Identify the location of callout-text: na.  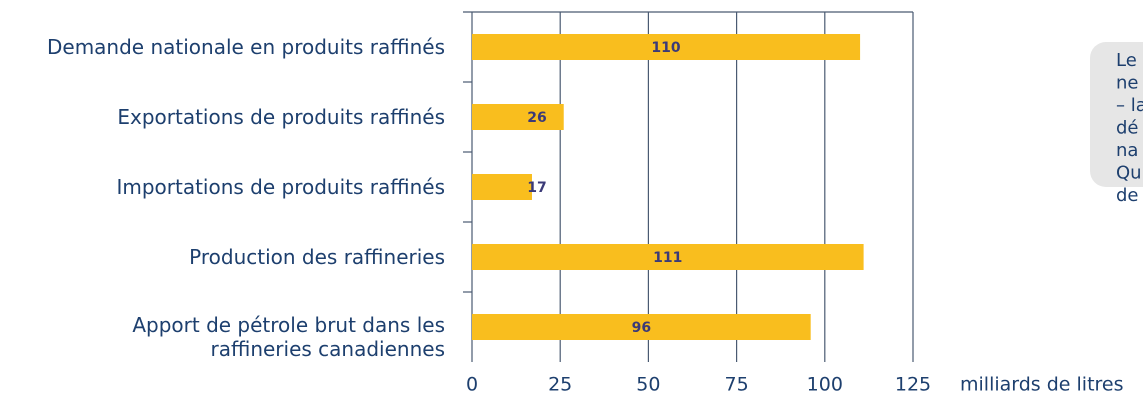
(1127, 150).